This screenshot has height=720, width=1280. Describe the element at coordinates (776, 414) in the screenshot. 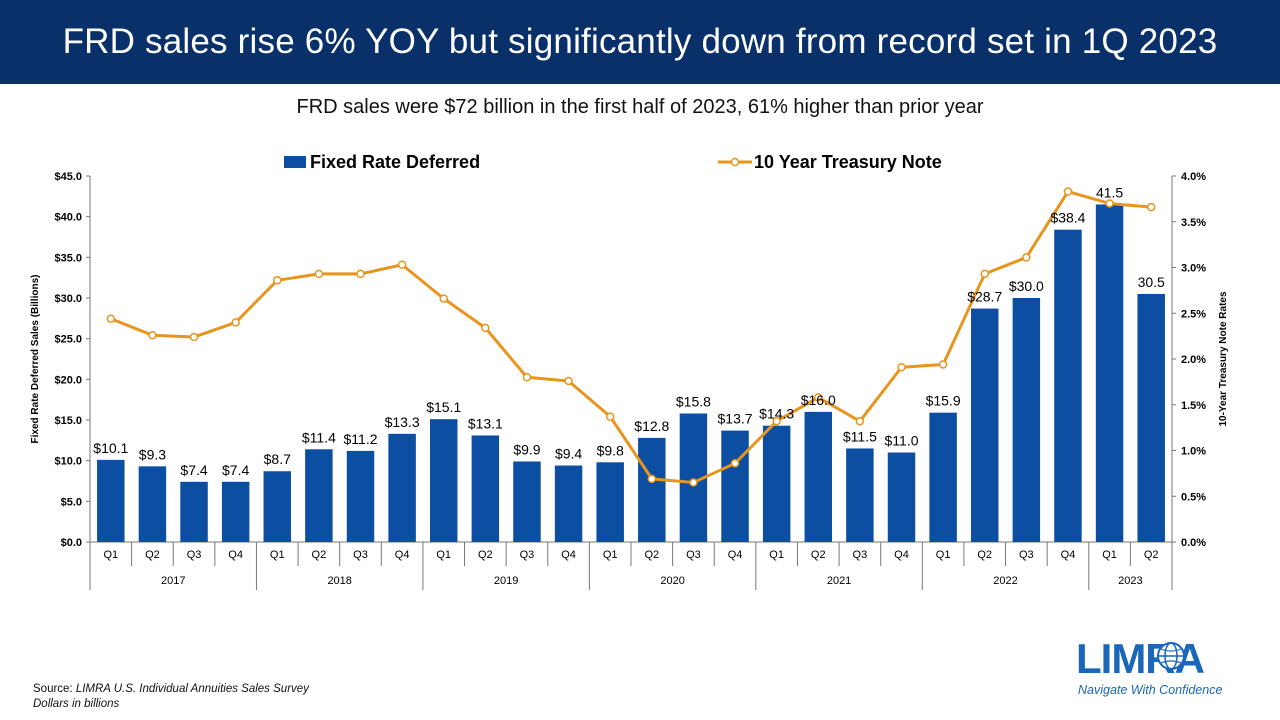

I see `bar-data-label: $14.3` at that location.